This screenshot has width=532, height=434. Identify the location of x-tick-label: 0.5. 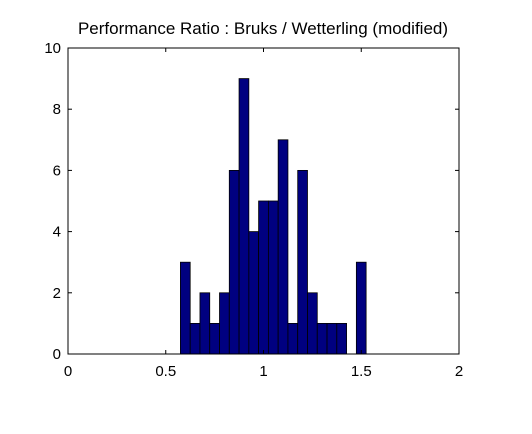
(165, 371).